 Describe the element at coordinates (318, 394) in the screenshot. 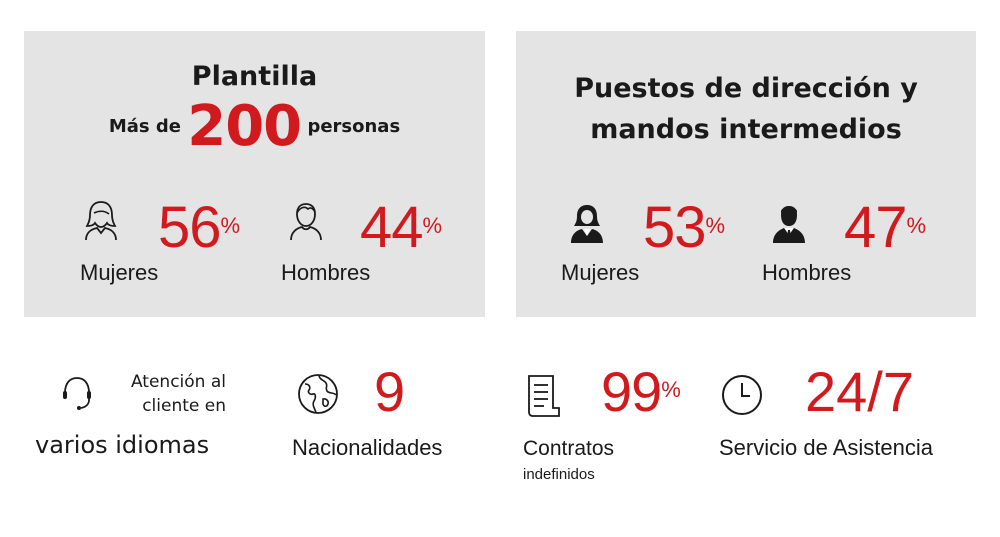

I see `globe-icon` at that location.